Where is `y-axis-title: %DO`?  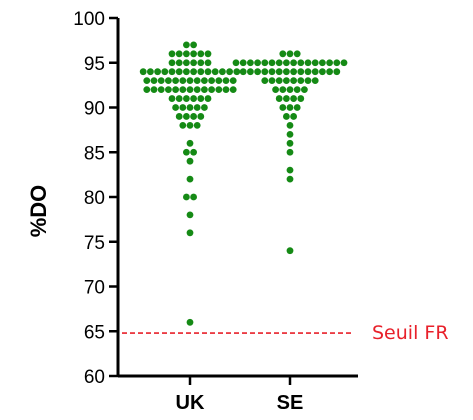 y-axis-title: %DO is located at coordinates (38, 211).